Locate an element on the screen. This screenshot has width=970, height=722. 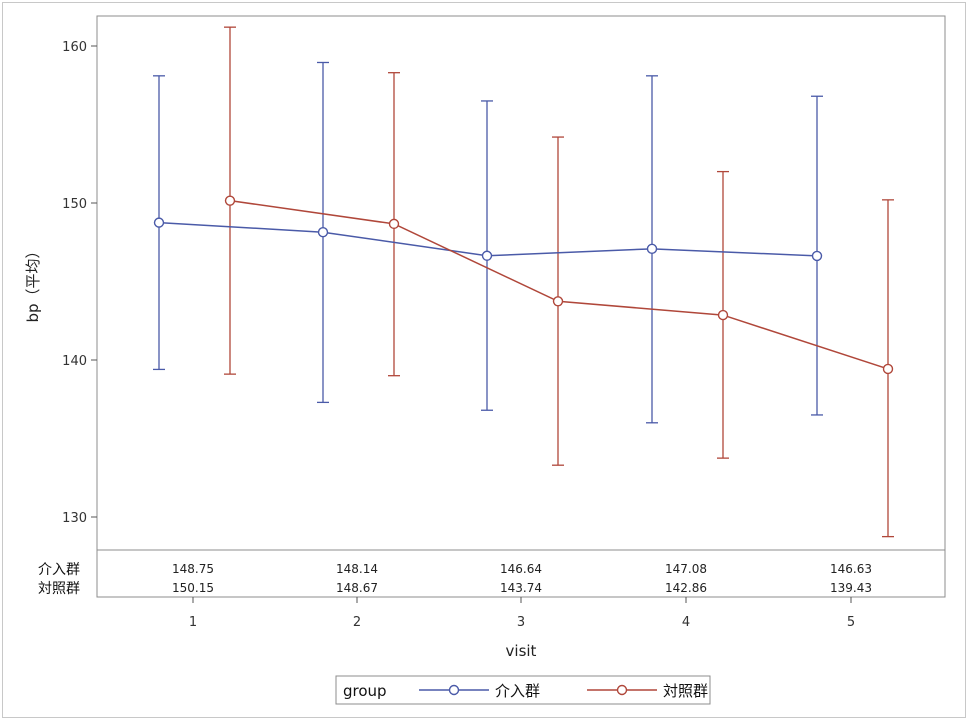
x-tick-label: 5 is located at coordinates (851, 622).